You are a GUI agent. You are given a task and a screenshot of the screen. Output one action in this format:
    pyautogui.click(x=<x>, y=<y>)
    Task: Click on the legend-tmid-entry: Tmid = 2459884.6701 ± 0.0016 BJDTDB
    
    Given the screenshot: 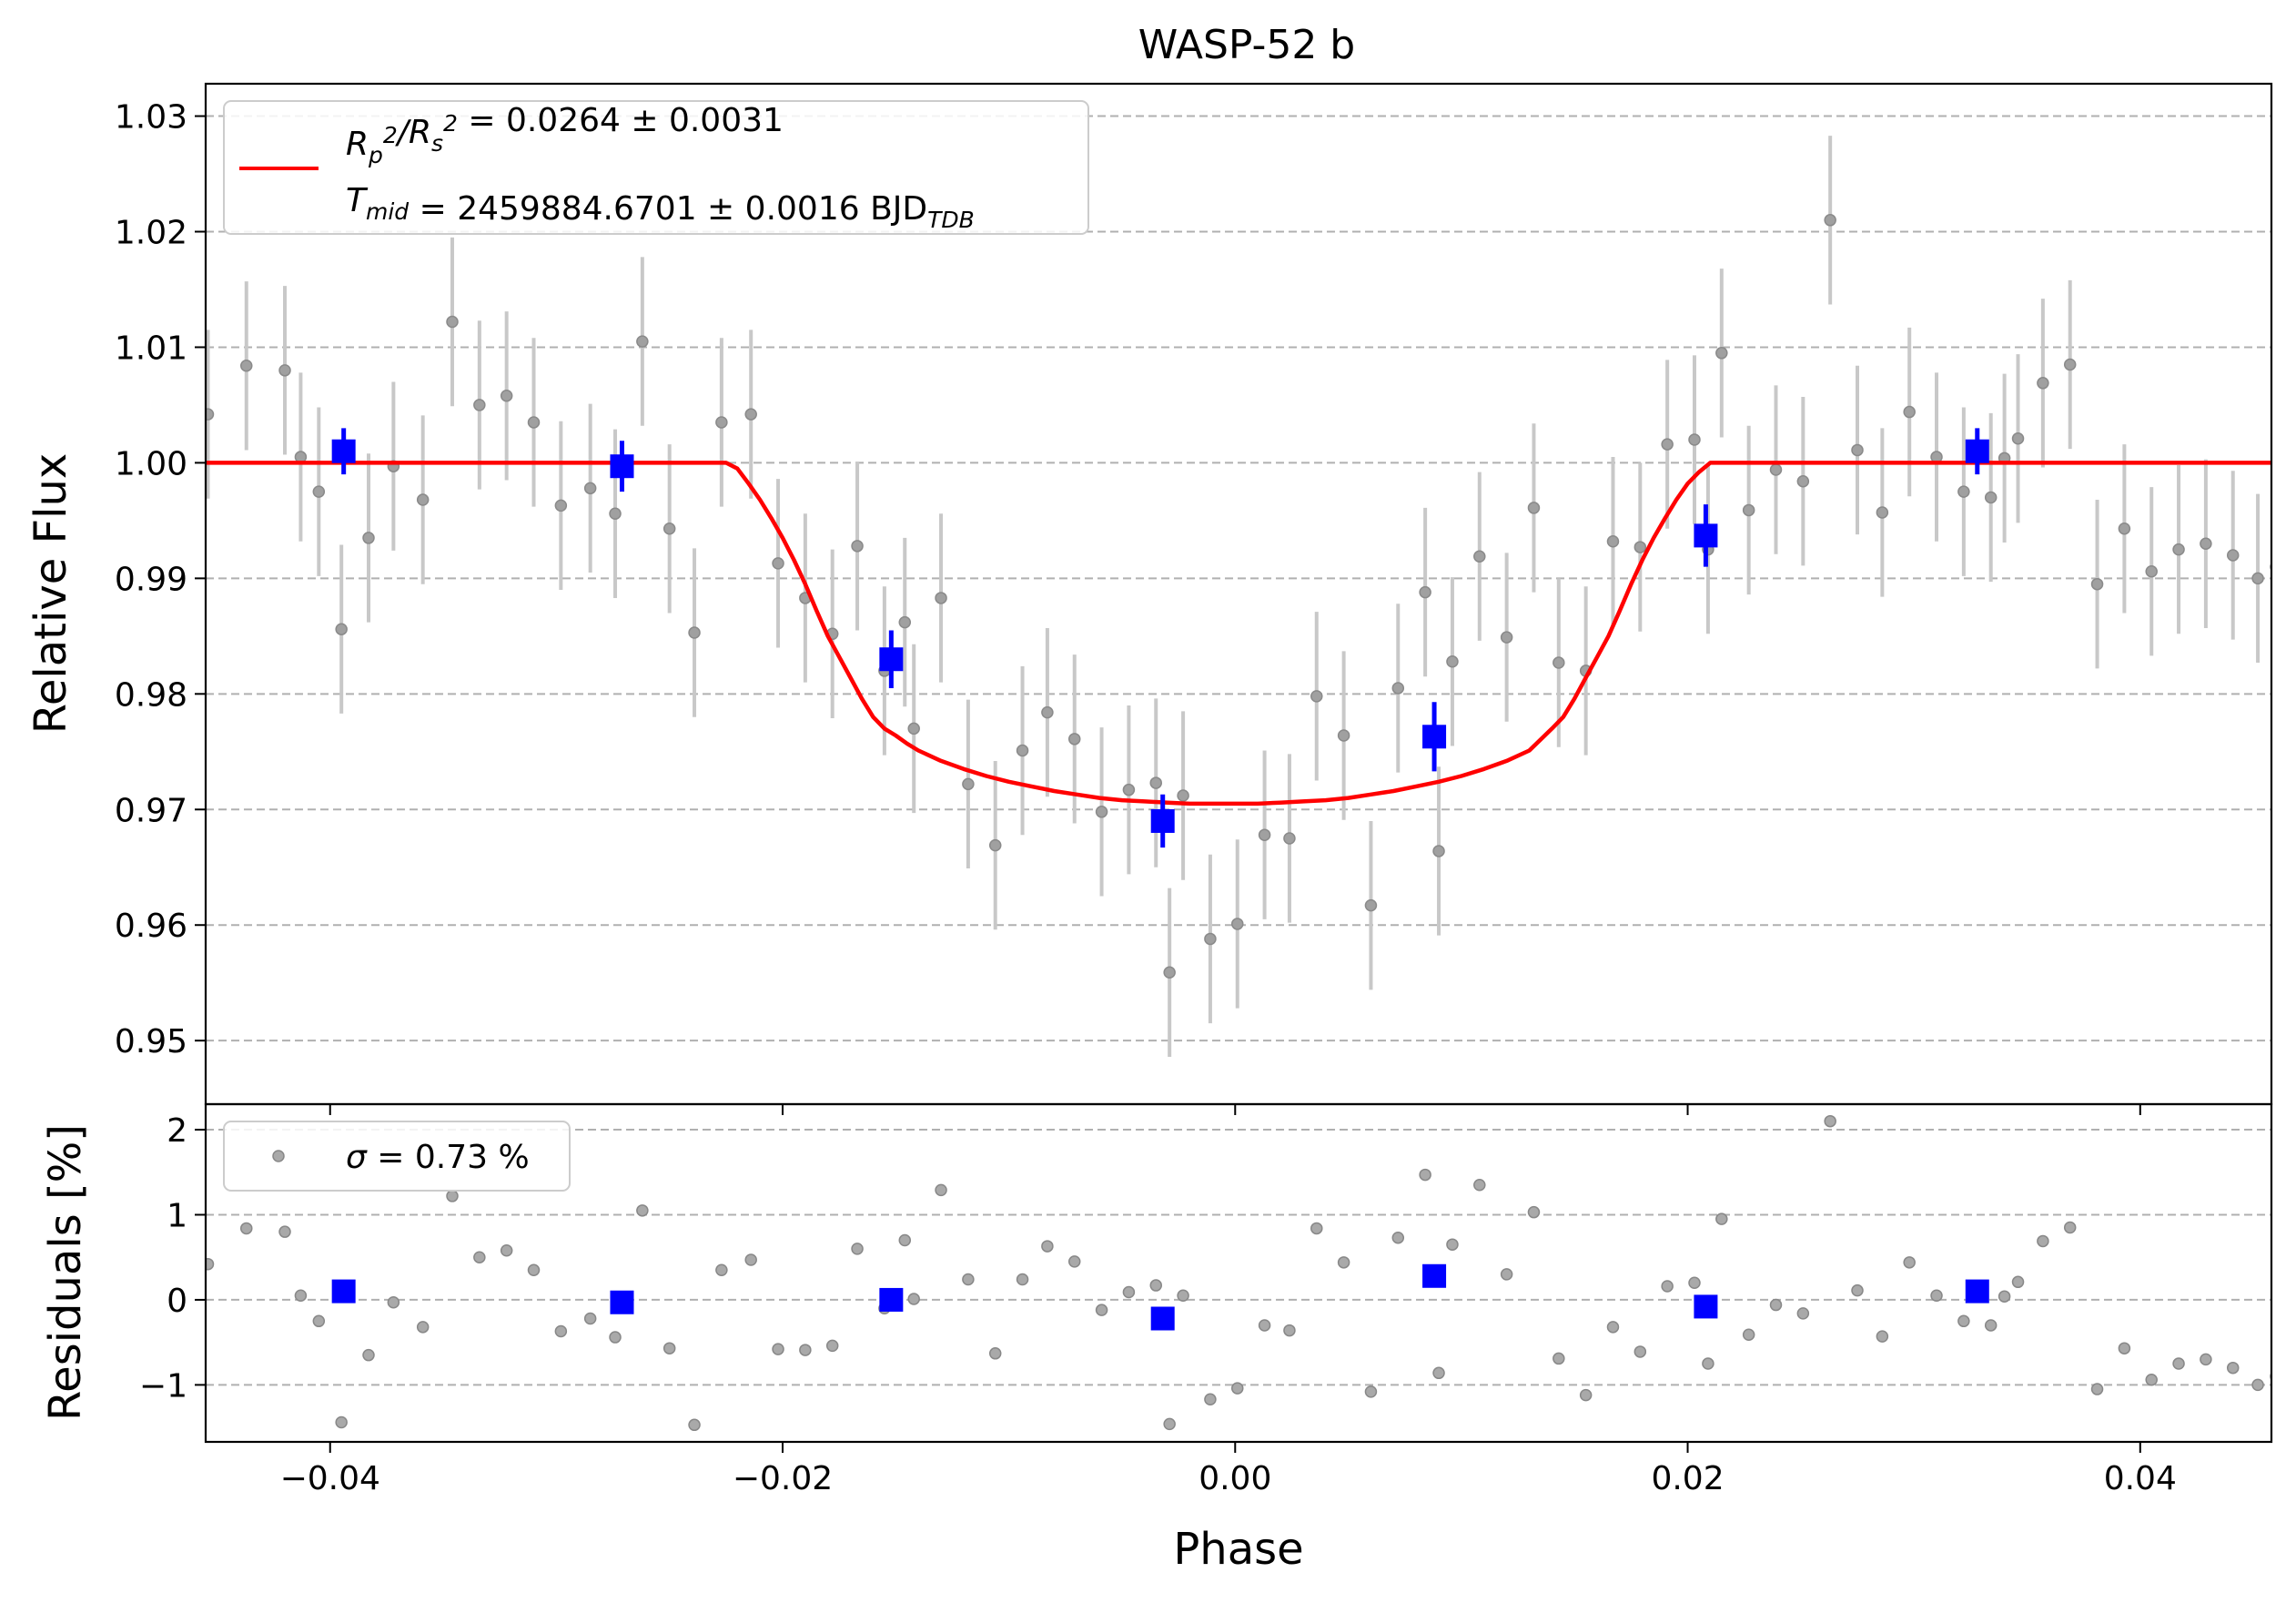 What is the action you would take?
    pyautogui.click(x=661, y=207)
    